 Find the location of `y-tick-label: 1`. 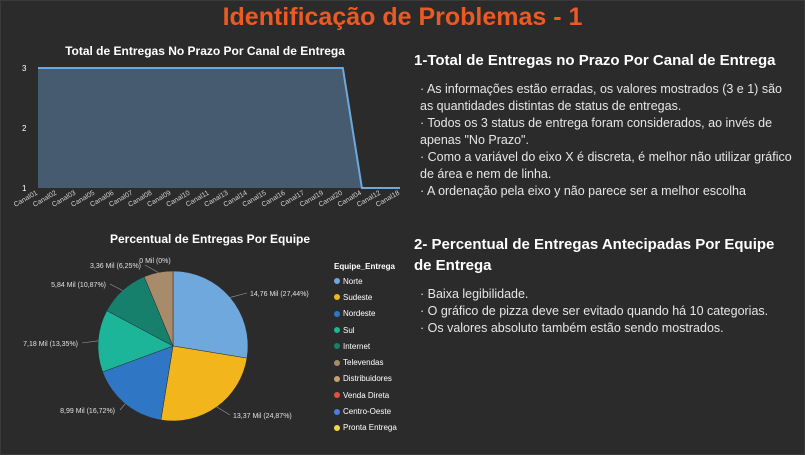

y-tick-label: 1 is located at coordinates (24, 188).